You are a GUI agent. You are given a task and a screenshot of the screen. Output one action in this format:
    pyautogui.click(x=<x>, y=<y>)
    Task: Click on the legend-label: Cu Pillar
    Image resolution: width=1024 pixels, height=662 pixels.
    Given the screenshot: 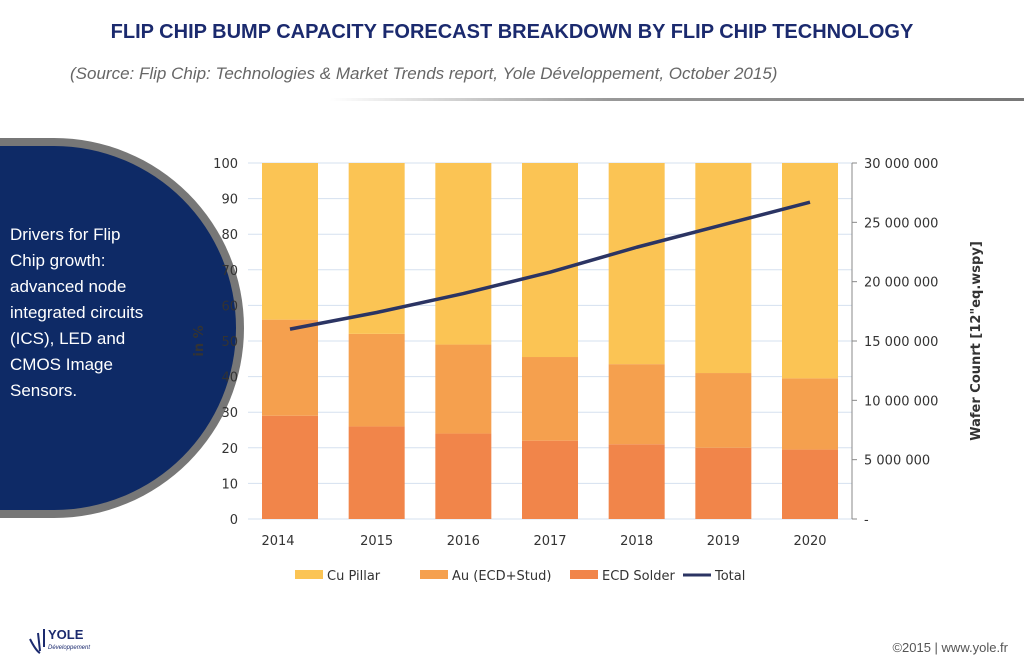 What is the action you would take?
    pyautogui.click(x=354, y=576)
    